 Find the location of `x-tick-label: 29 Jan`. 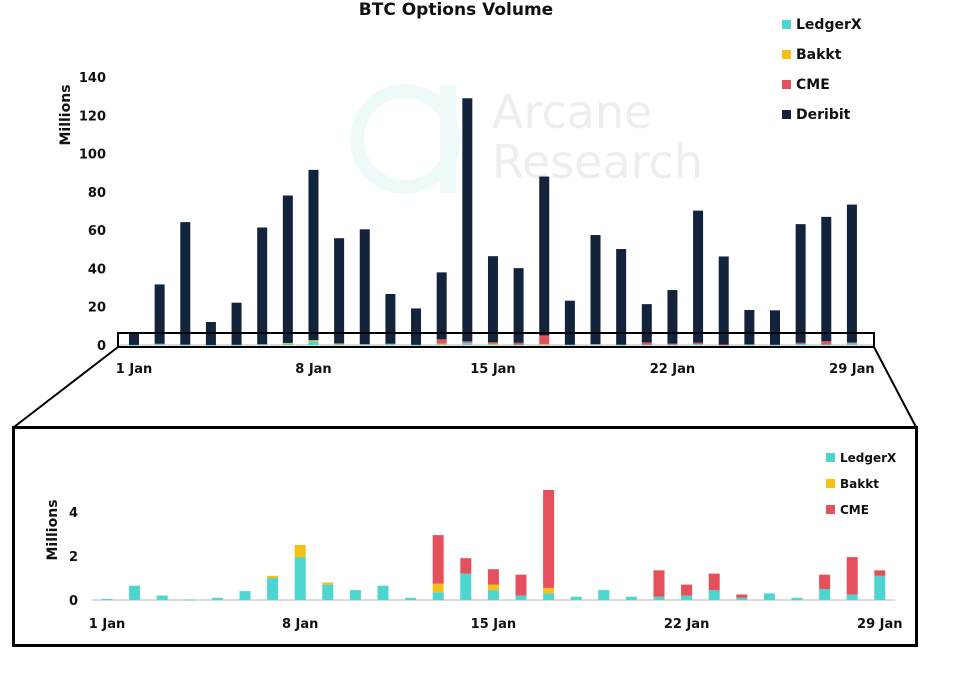

x-tick-label: 29 Jan is located at coordinates (879, 624).